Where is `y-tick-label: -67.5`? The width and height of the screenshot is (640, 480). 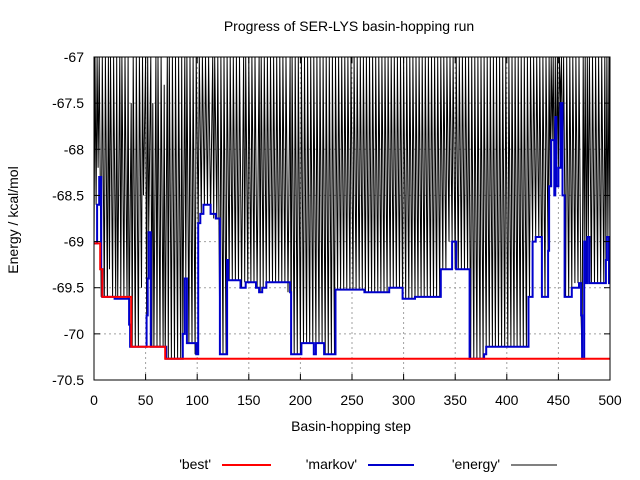 y-tick-label: -67.5 is located at coordinates (68, 103).